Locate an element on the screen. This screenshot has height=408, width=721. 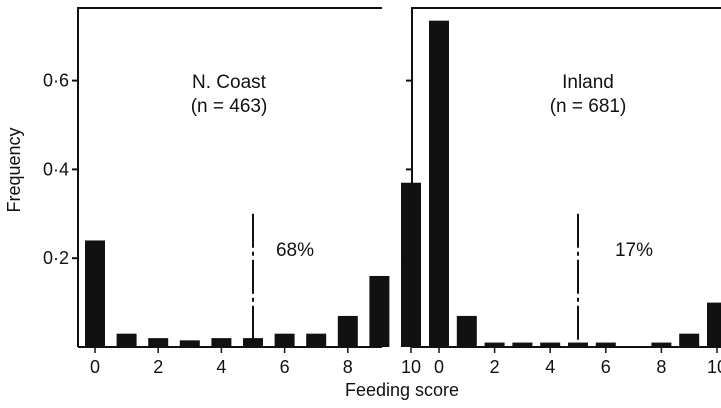
x-tick-label-inland-0: 0 is located at coordinates (439, 367).